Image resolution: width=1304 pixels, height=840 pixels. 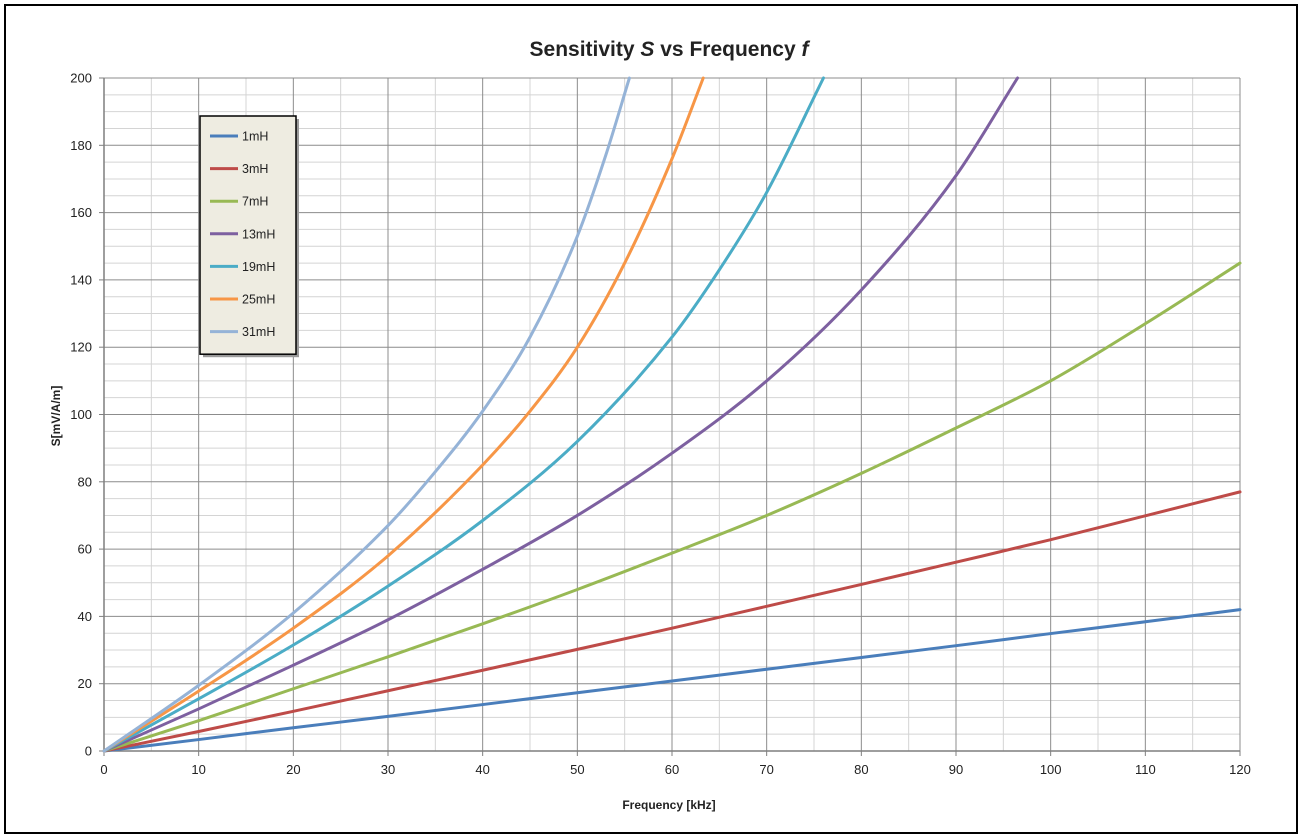 I want to click on chart-title-part-0: Sensitivity, so click(x=585, y=49).